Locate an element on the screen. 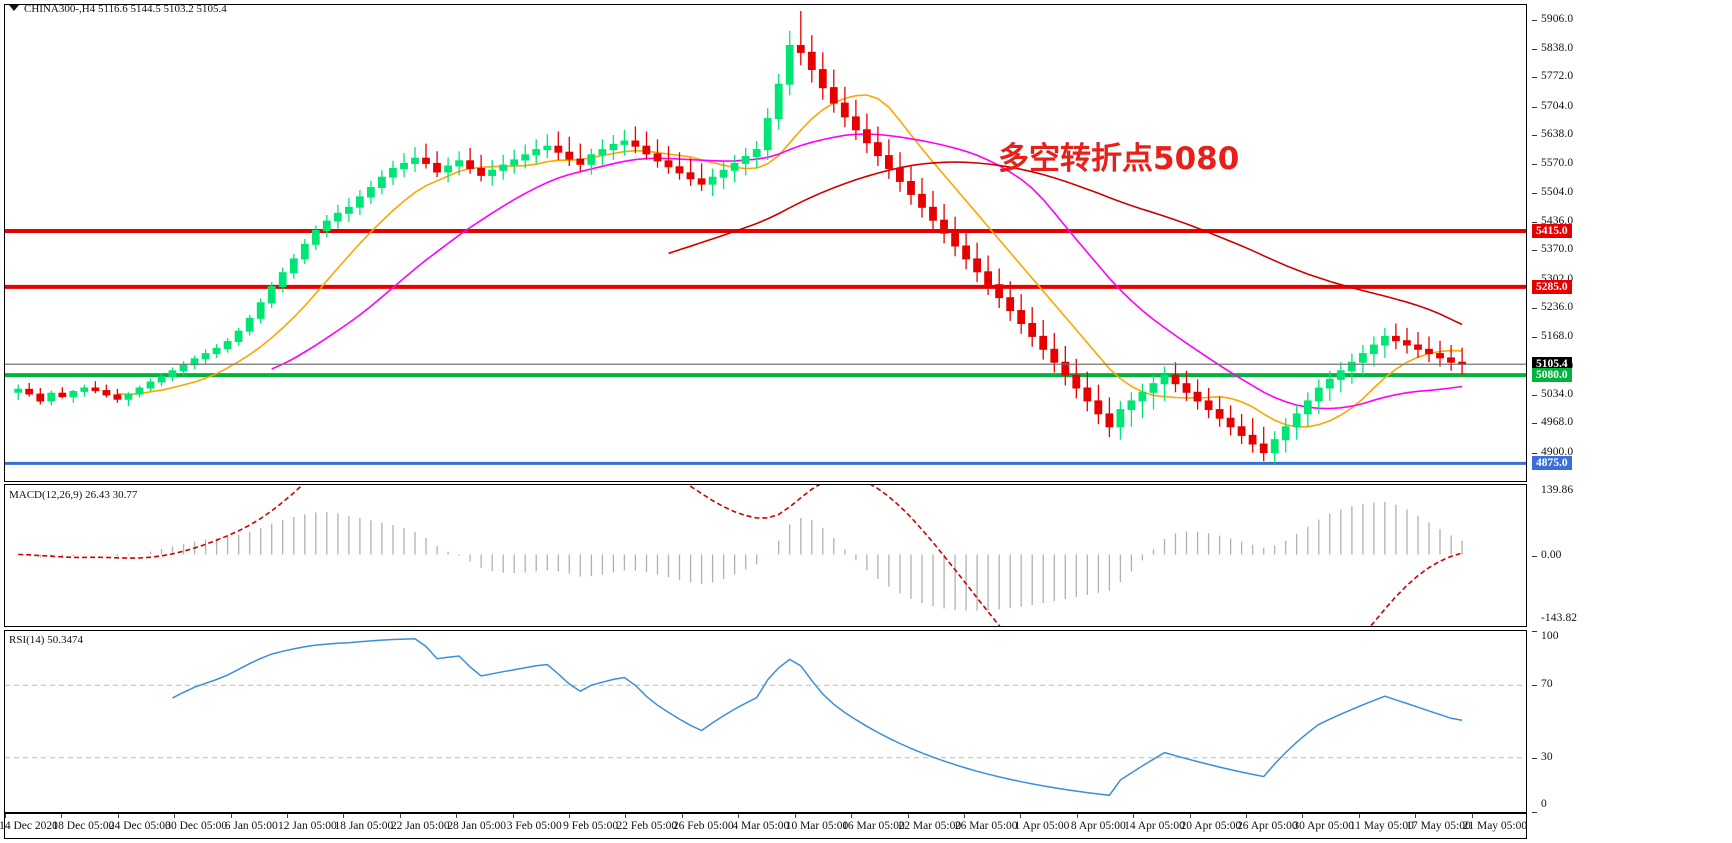 This screenshot has width=1732, height=843. resistance-level-upper-badge: 5415.0 is located at coordinates (1552, 230).